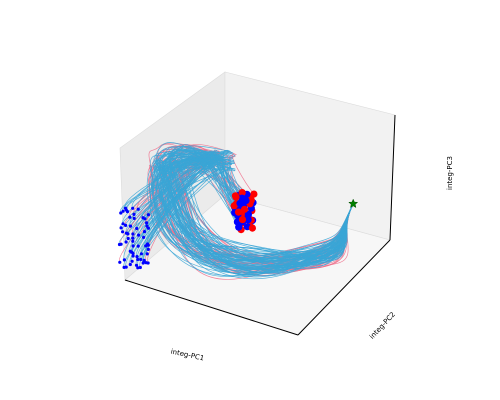  What do you see at coordinates (187, 355) in the screenshot?
I see `x-axis-label: integ-PC1` at bounding box center [187, 355].